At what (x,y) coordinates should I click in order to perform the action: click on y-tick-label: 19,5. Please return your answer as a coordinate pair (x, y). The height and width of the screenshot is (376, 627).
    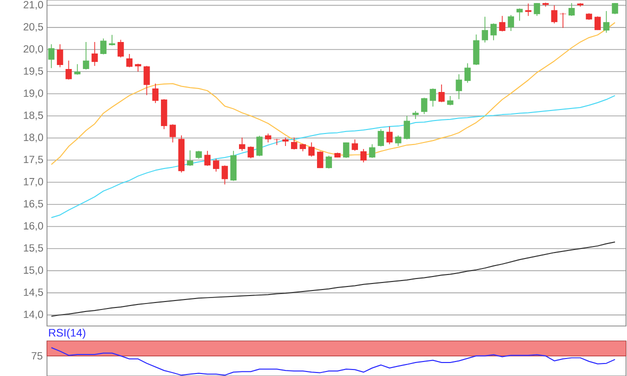
    Looking at the image, I should click on (34, 71).